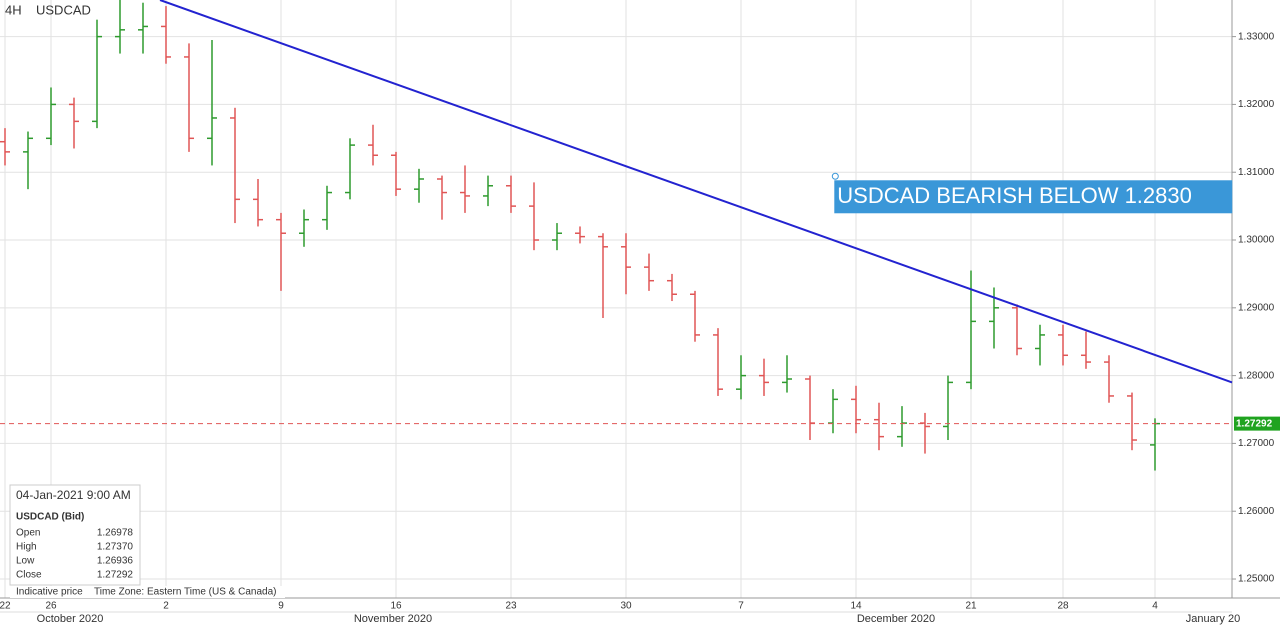 This screenshot has width=1280, height=625. I want to click on y-tick-label: 1.30000, so click(1256, 240).